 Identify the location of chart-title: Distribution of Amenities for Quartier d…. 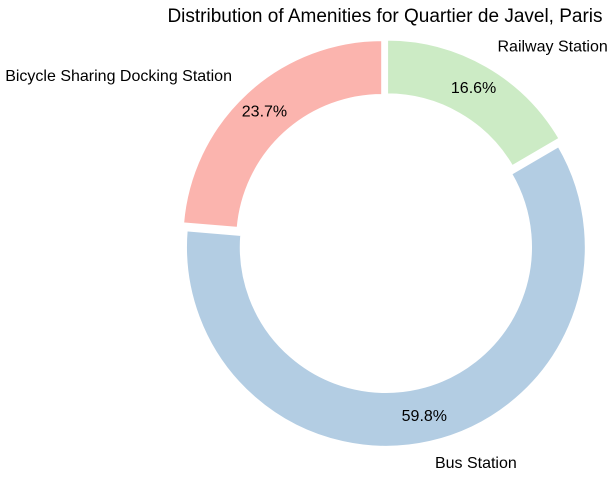
(384, 16).